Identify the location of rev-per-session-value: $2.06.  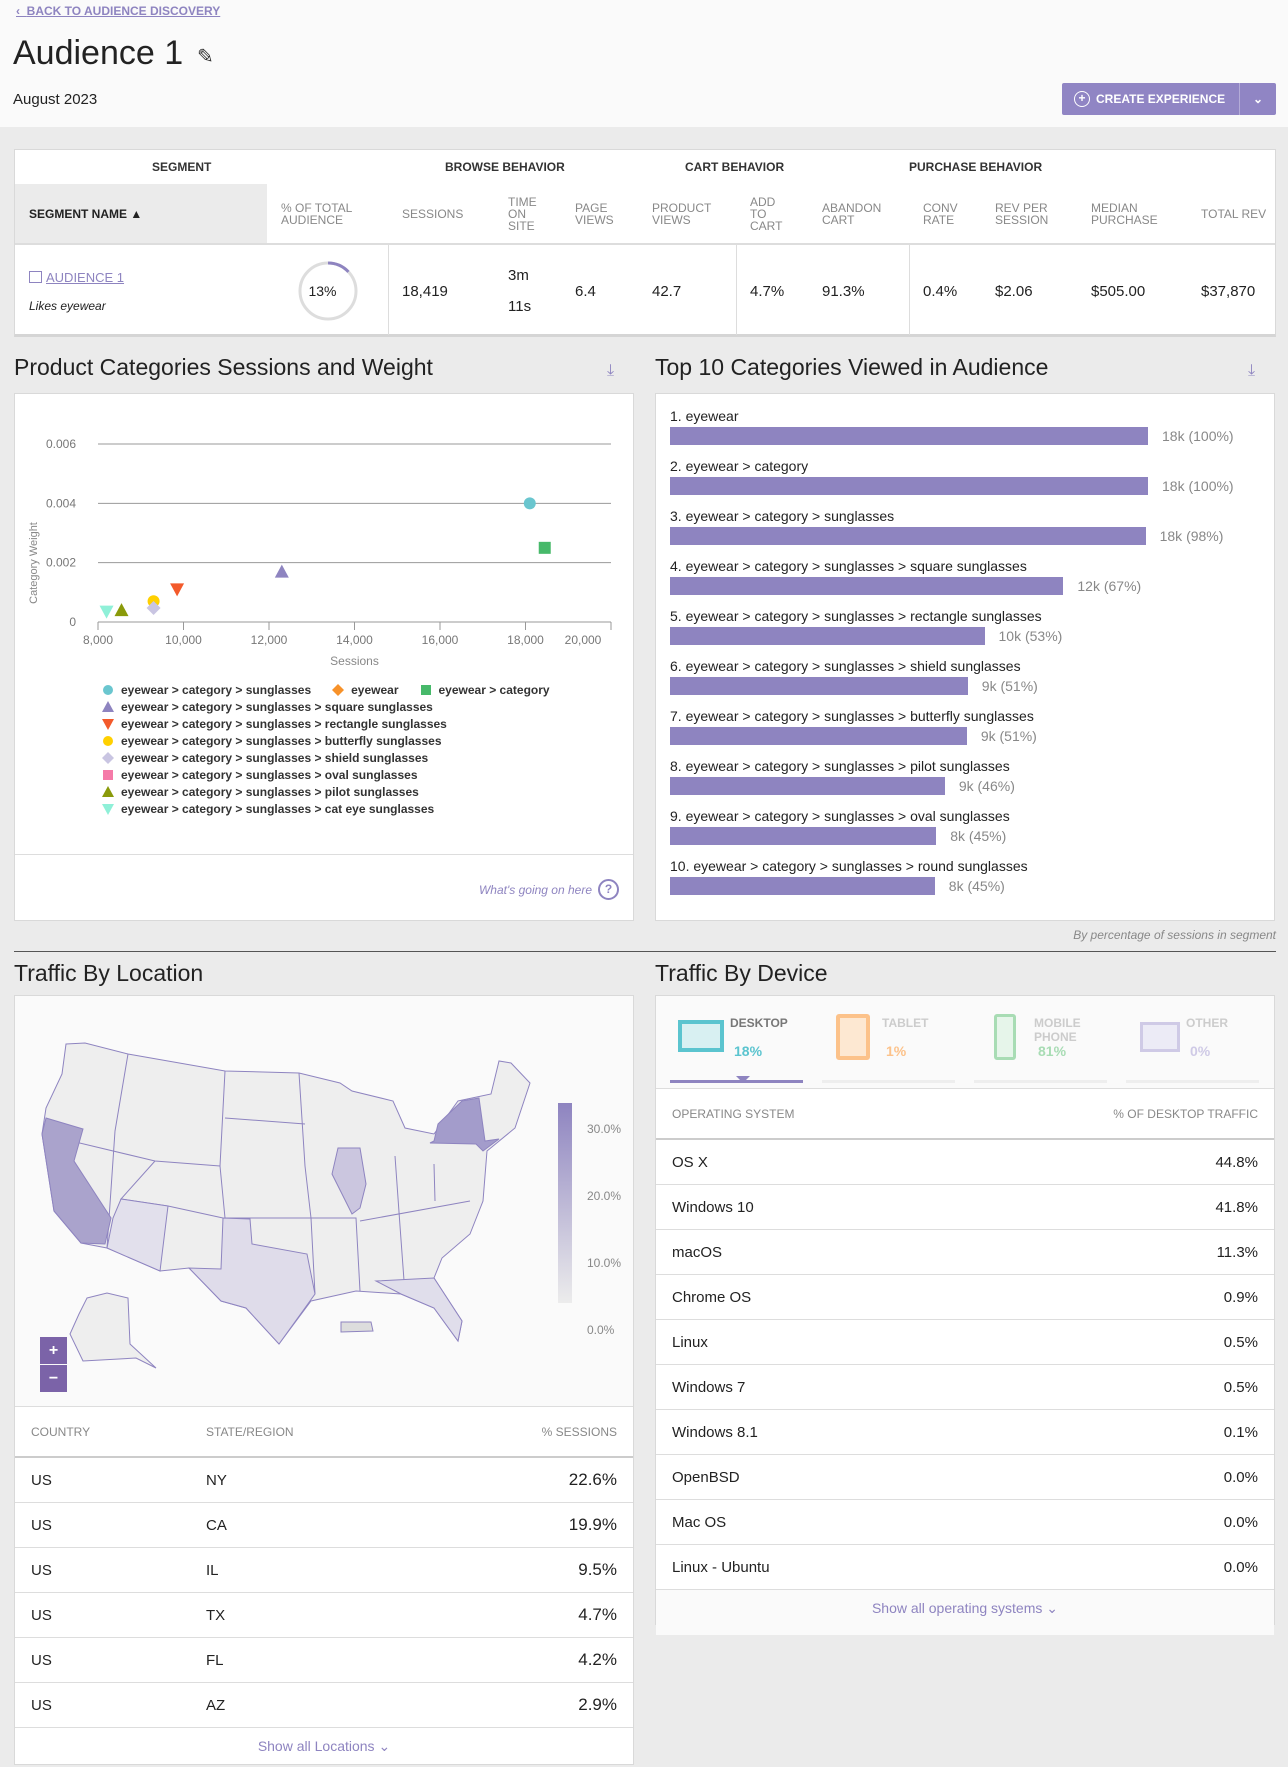
(1014, 291).